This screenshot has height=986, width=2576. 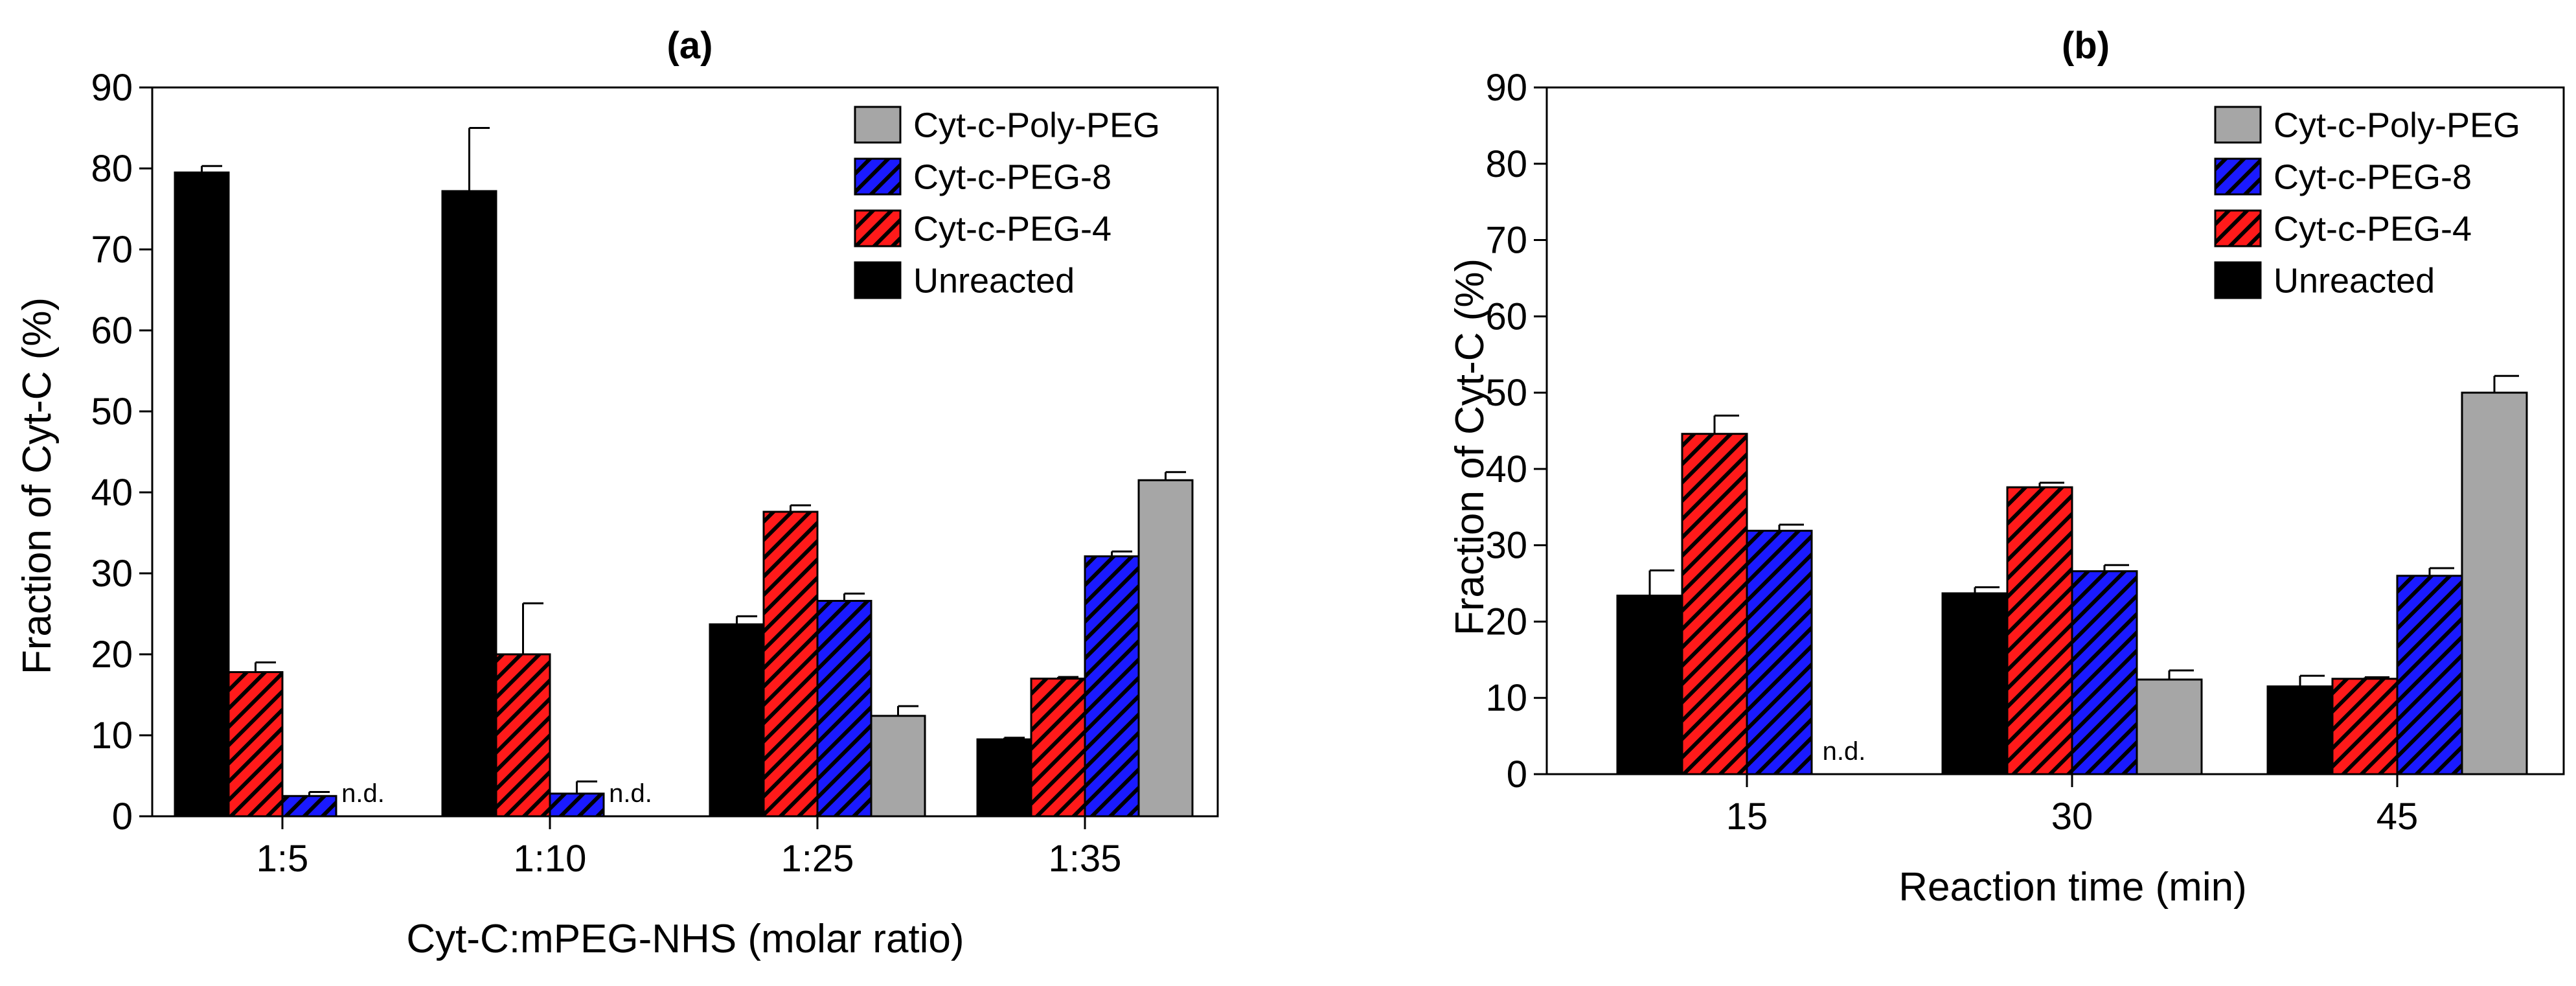 What do you see at coordinates (122, 452) in the screenshot?
I see `y-ticks-a: 0 10 20 30 40 50 60 70 80 90` at bounding box center [122, 452].